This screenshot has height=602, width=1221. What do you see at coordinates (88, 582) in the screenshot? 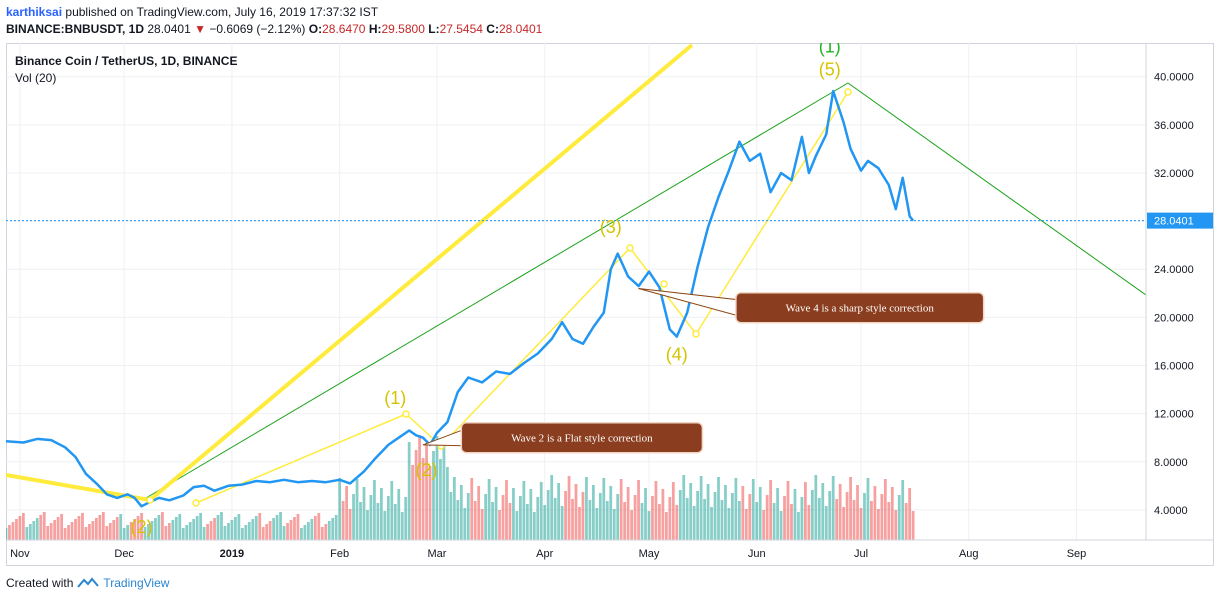
I see `tradingview-logo-icon` at bounding box center [88, 582].